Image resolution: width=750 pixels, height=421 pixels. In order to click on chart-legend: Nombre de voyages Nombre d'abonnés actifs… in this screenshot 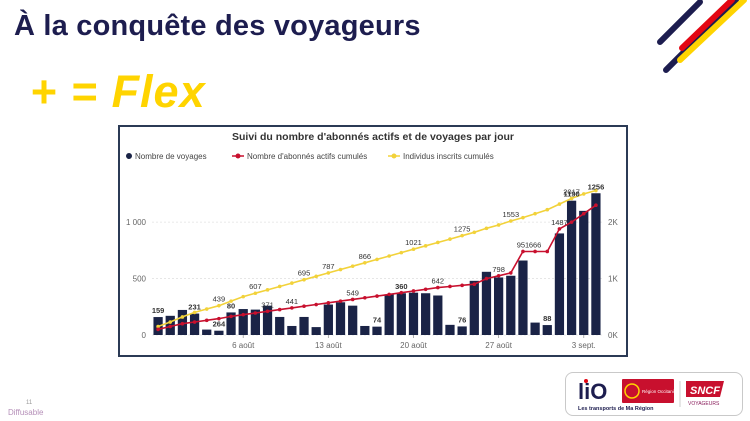, I will do `click(310, 156)`.